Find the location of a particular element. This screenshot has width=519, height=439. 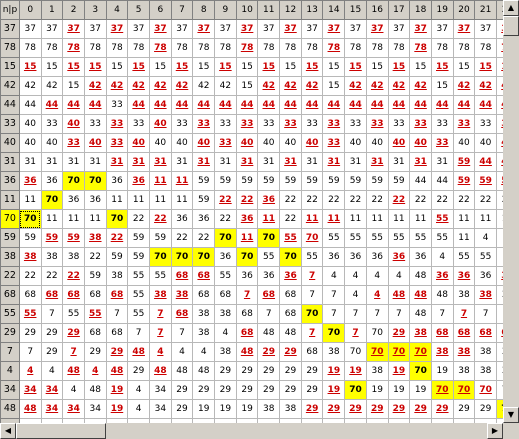

row-header: 48 is located at coordinates (10, 409).